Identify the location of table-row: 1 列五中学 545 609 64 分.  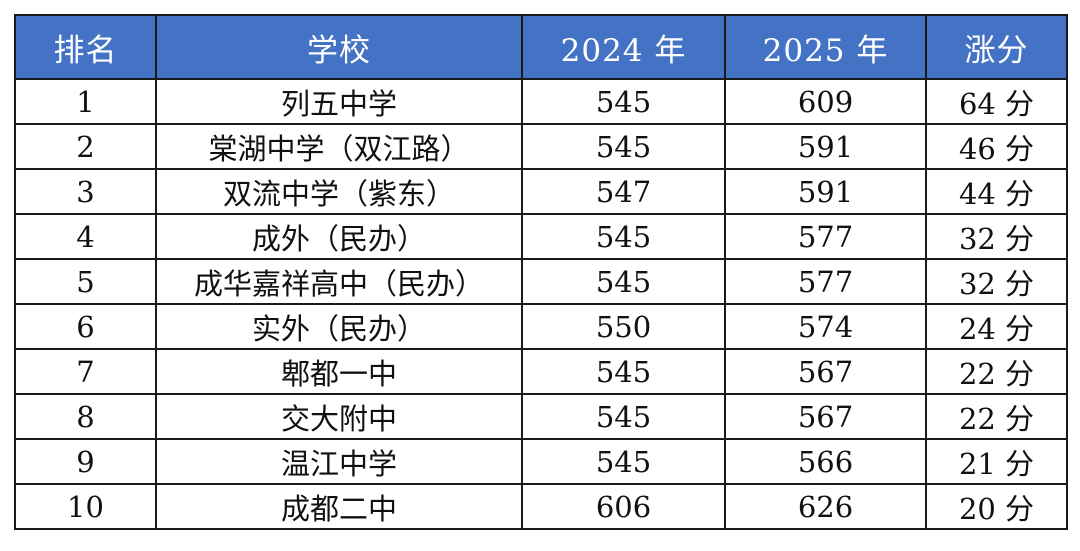
(541, 101).